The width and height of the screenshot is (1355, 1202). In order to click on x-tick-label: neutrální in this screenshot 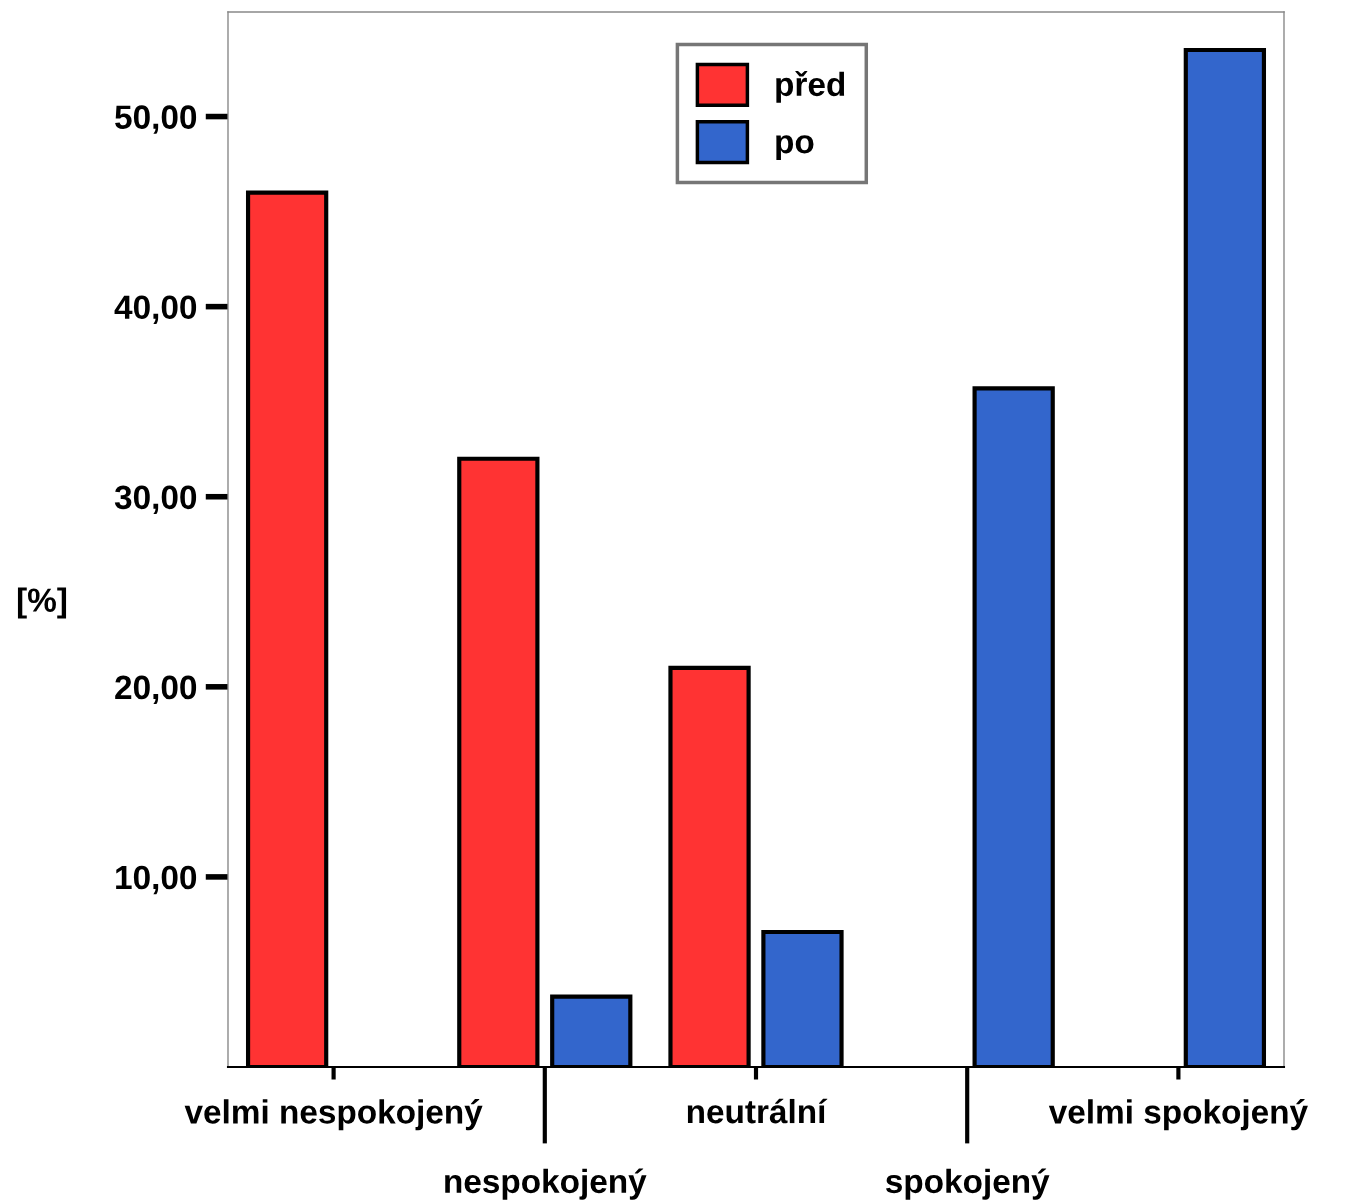, I will do `click(757, 1111)`.